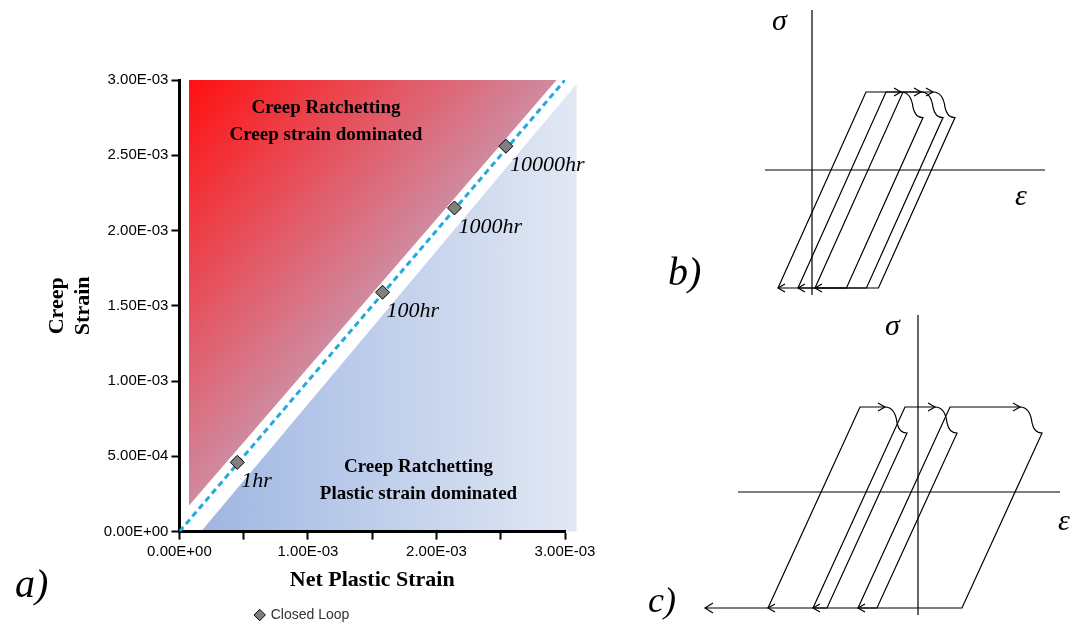 This screenshot has height=632, width=1088. I want to click on annotation: 100hr, so click(413, 310).